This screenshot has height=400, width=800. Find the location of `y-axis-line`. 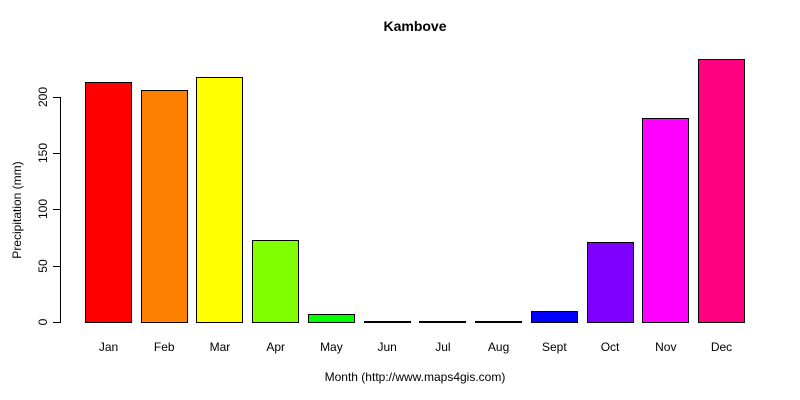

y-axis-line is located at coordinates (60, 209).